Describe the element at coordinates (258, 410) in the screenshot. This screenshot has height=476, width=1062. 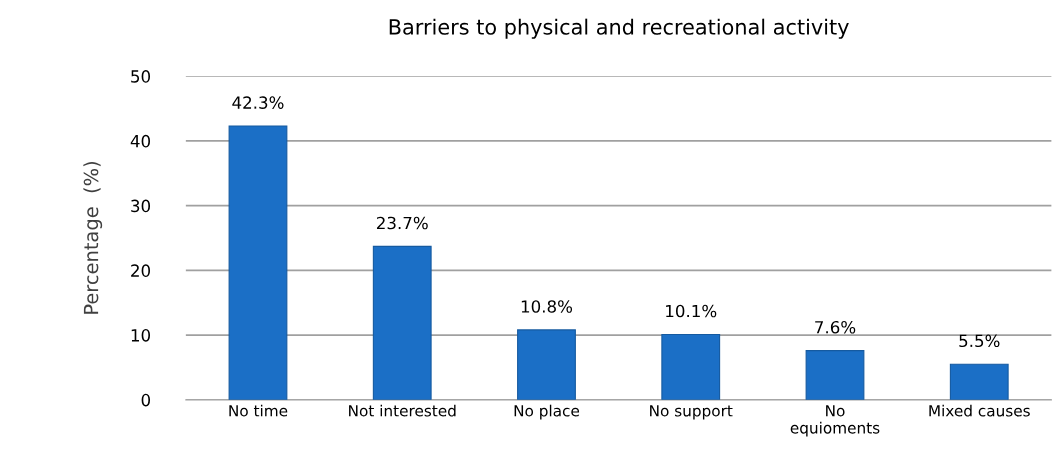
I see `x-tick-label: No time` at that location.